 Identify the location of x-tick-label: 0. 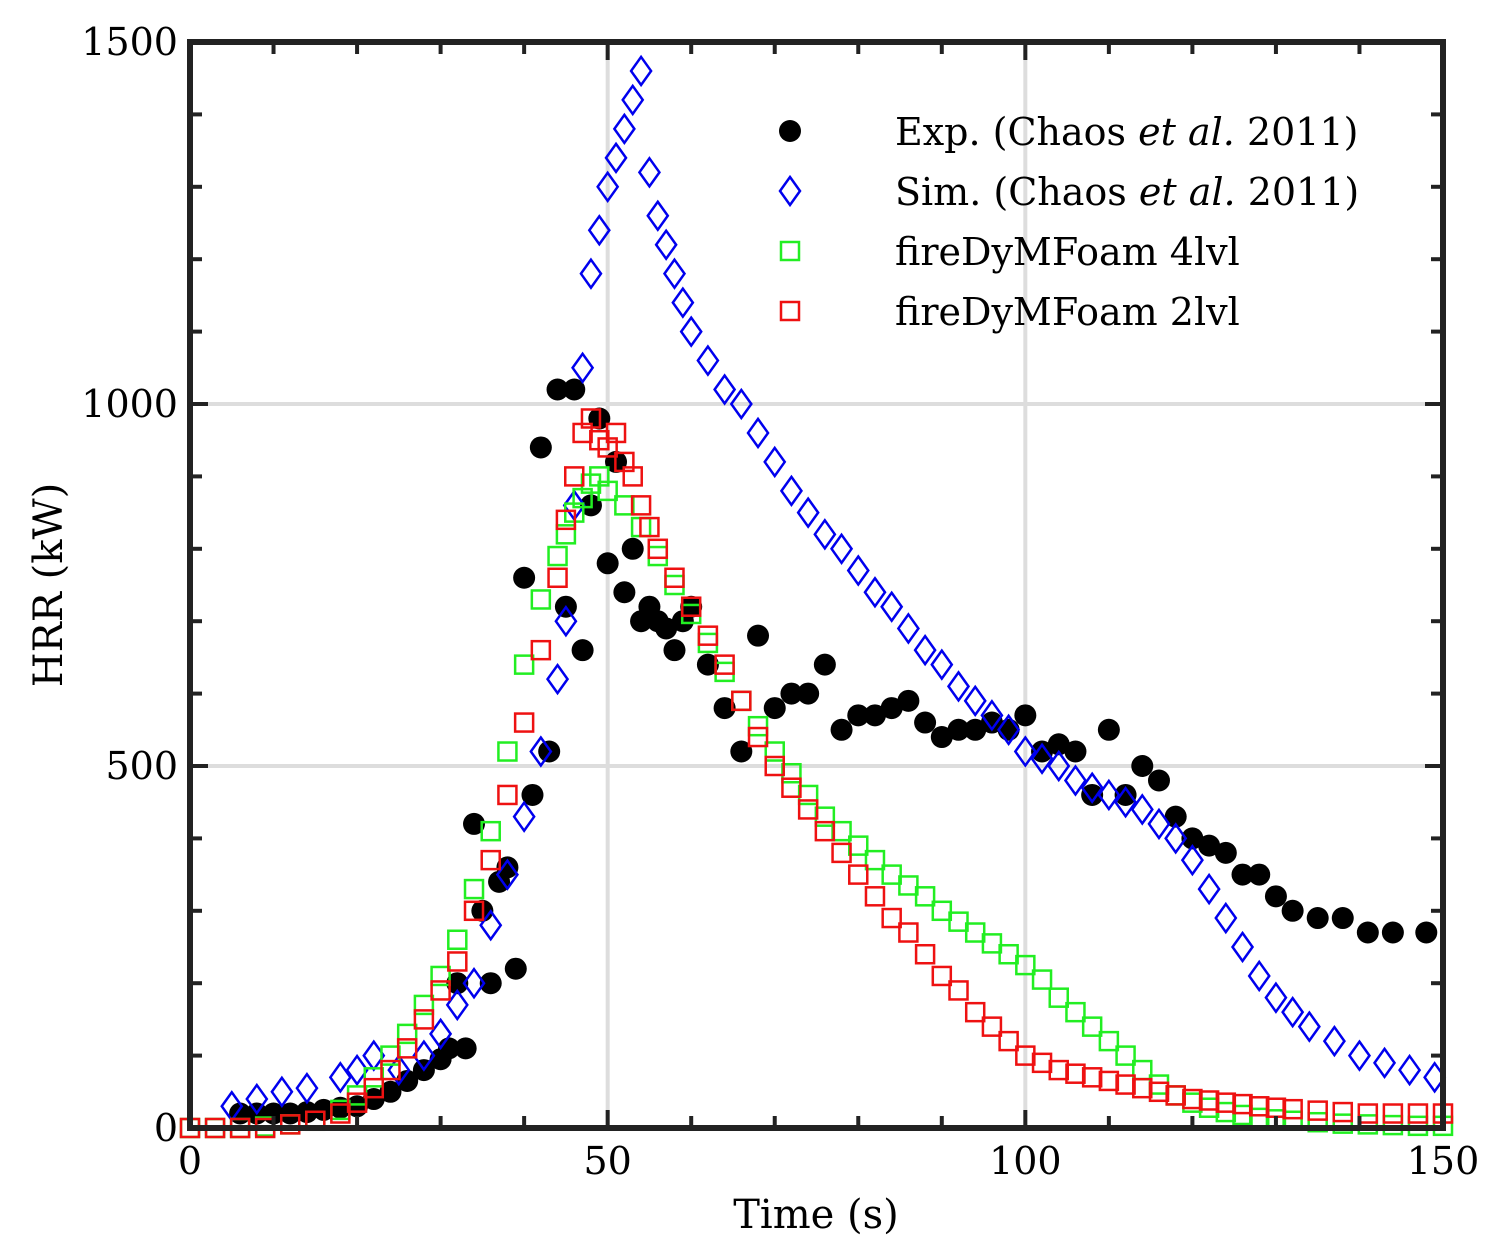
(190, 1161).